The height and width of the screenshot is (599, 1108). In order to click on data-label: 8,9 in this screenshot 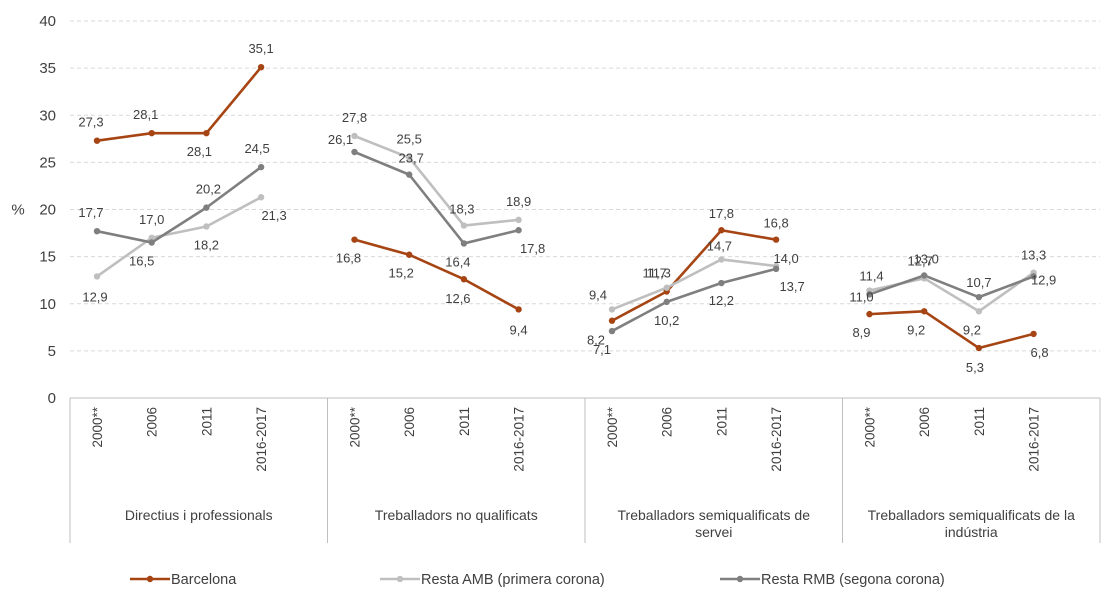, I will do `click(861, 332)`.